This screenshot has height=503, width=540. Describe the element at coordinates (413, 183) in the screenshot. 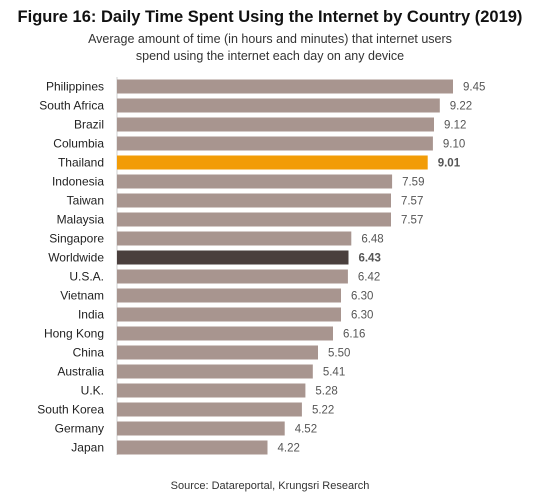

I see `value-label-indonesia: 7.59` at that location.